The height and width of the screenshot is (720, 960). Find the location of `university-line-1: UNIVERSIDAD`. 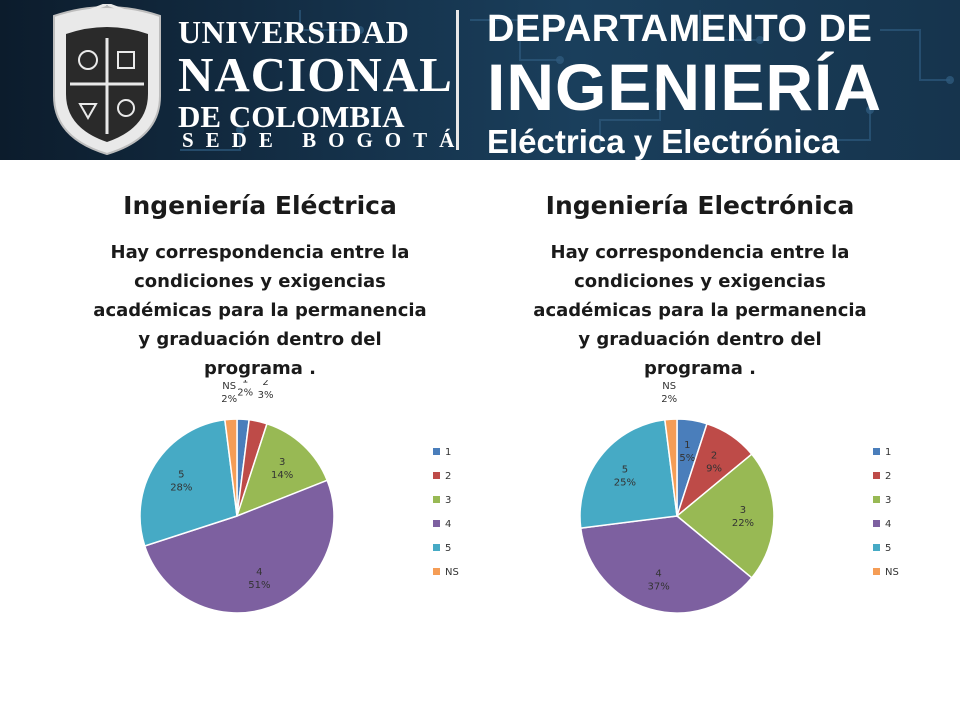

university-line-1: UNIVERSIDAD is located at coordinates (294, 32).